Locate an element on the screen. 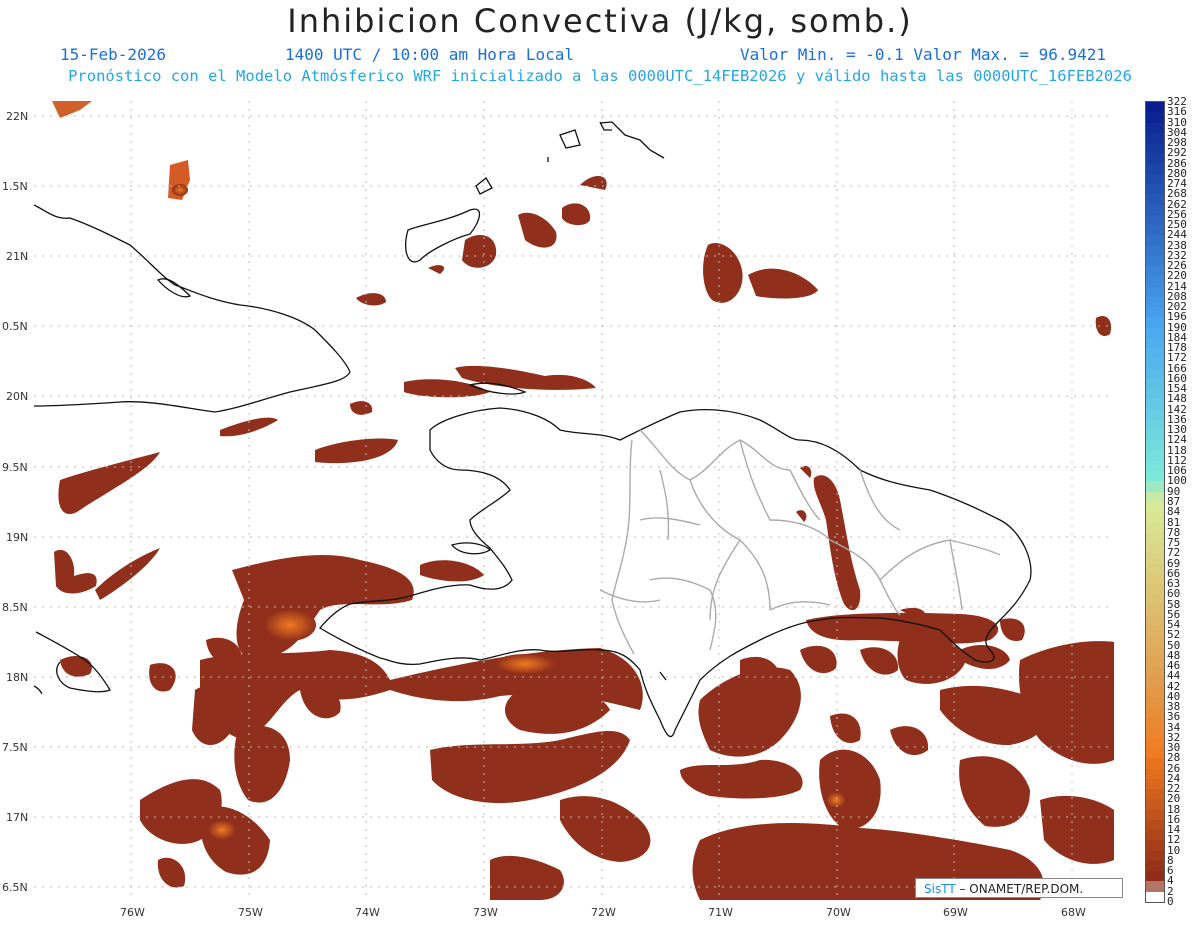  province-borders is located at coordinates (800, 542).